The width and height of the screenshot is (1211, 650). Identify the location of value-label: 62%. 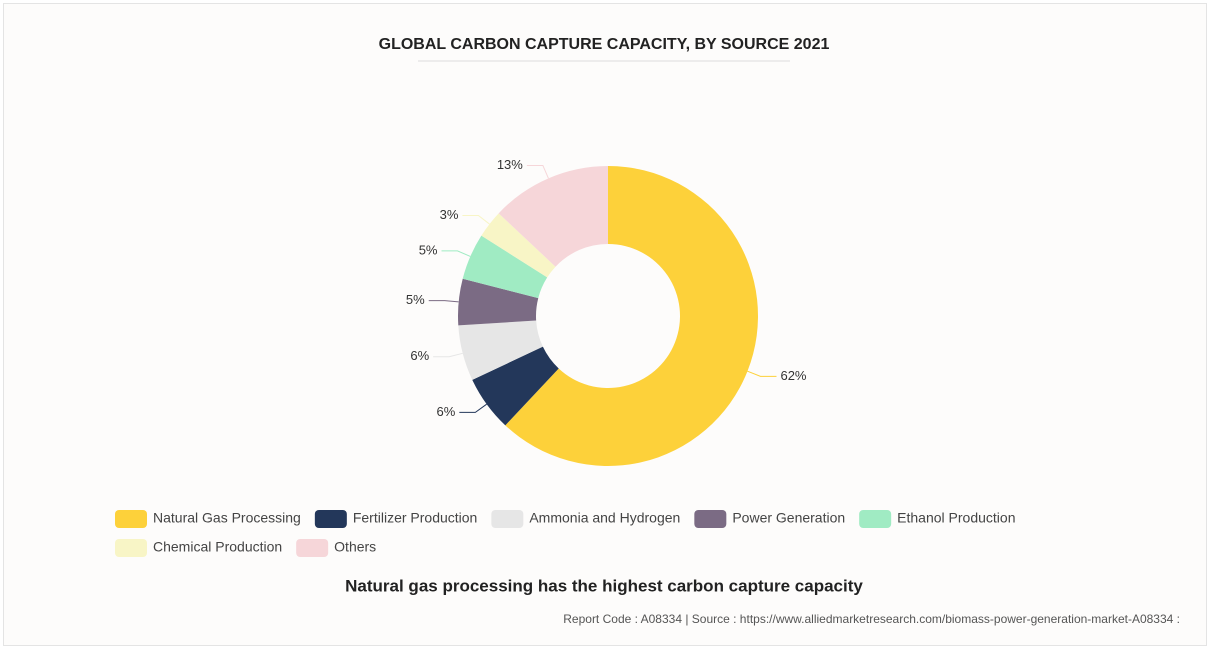
(793, 375).